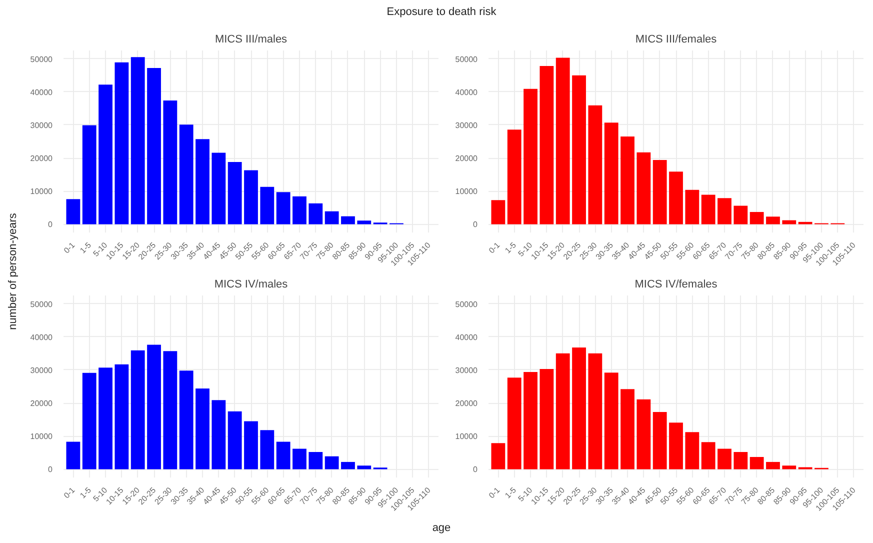 The image size is (873, 543). Describe the element at coordinates (676, 40) in the screenshot. I see `chart-title: MICS III/females` at that location.